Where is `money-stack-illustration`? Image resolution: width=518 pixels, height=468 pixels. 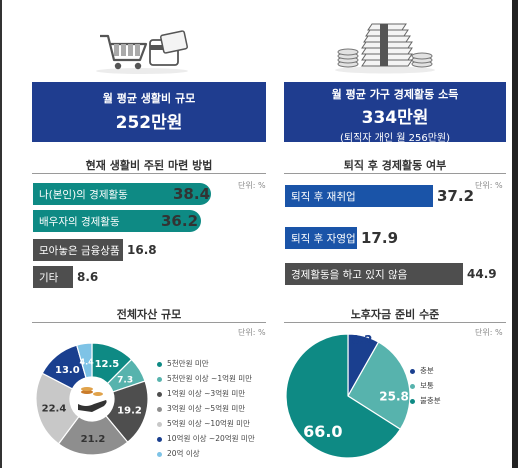
money-stack-illustration is located at coordinates (385, 48).